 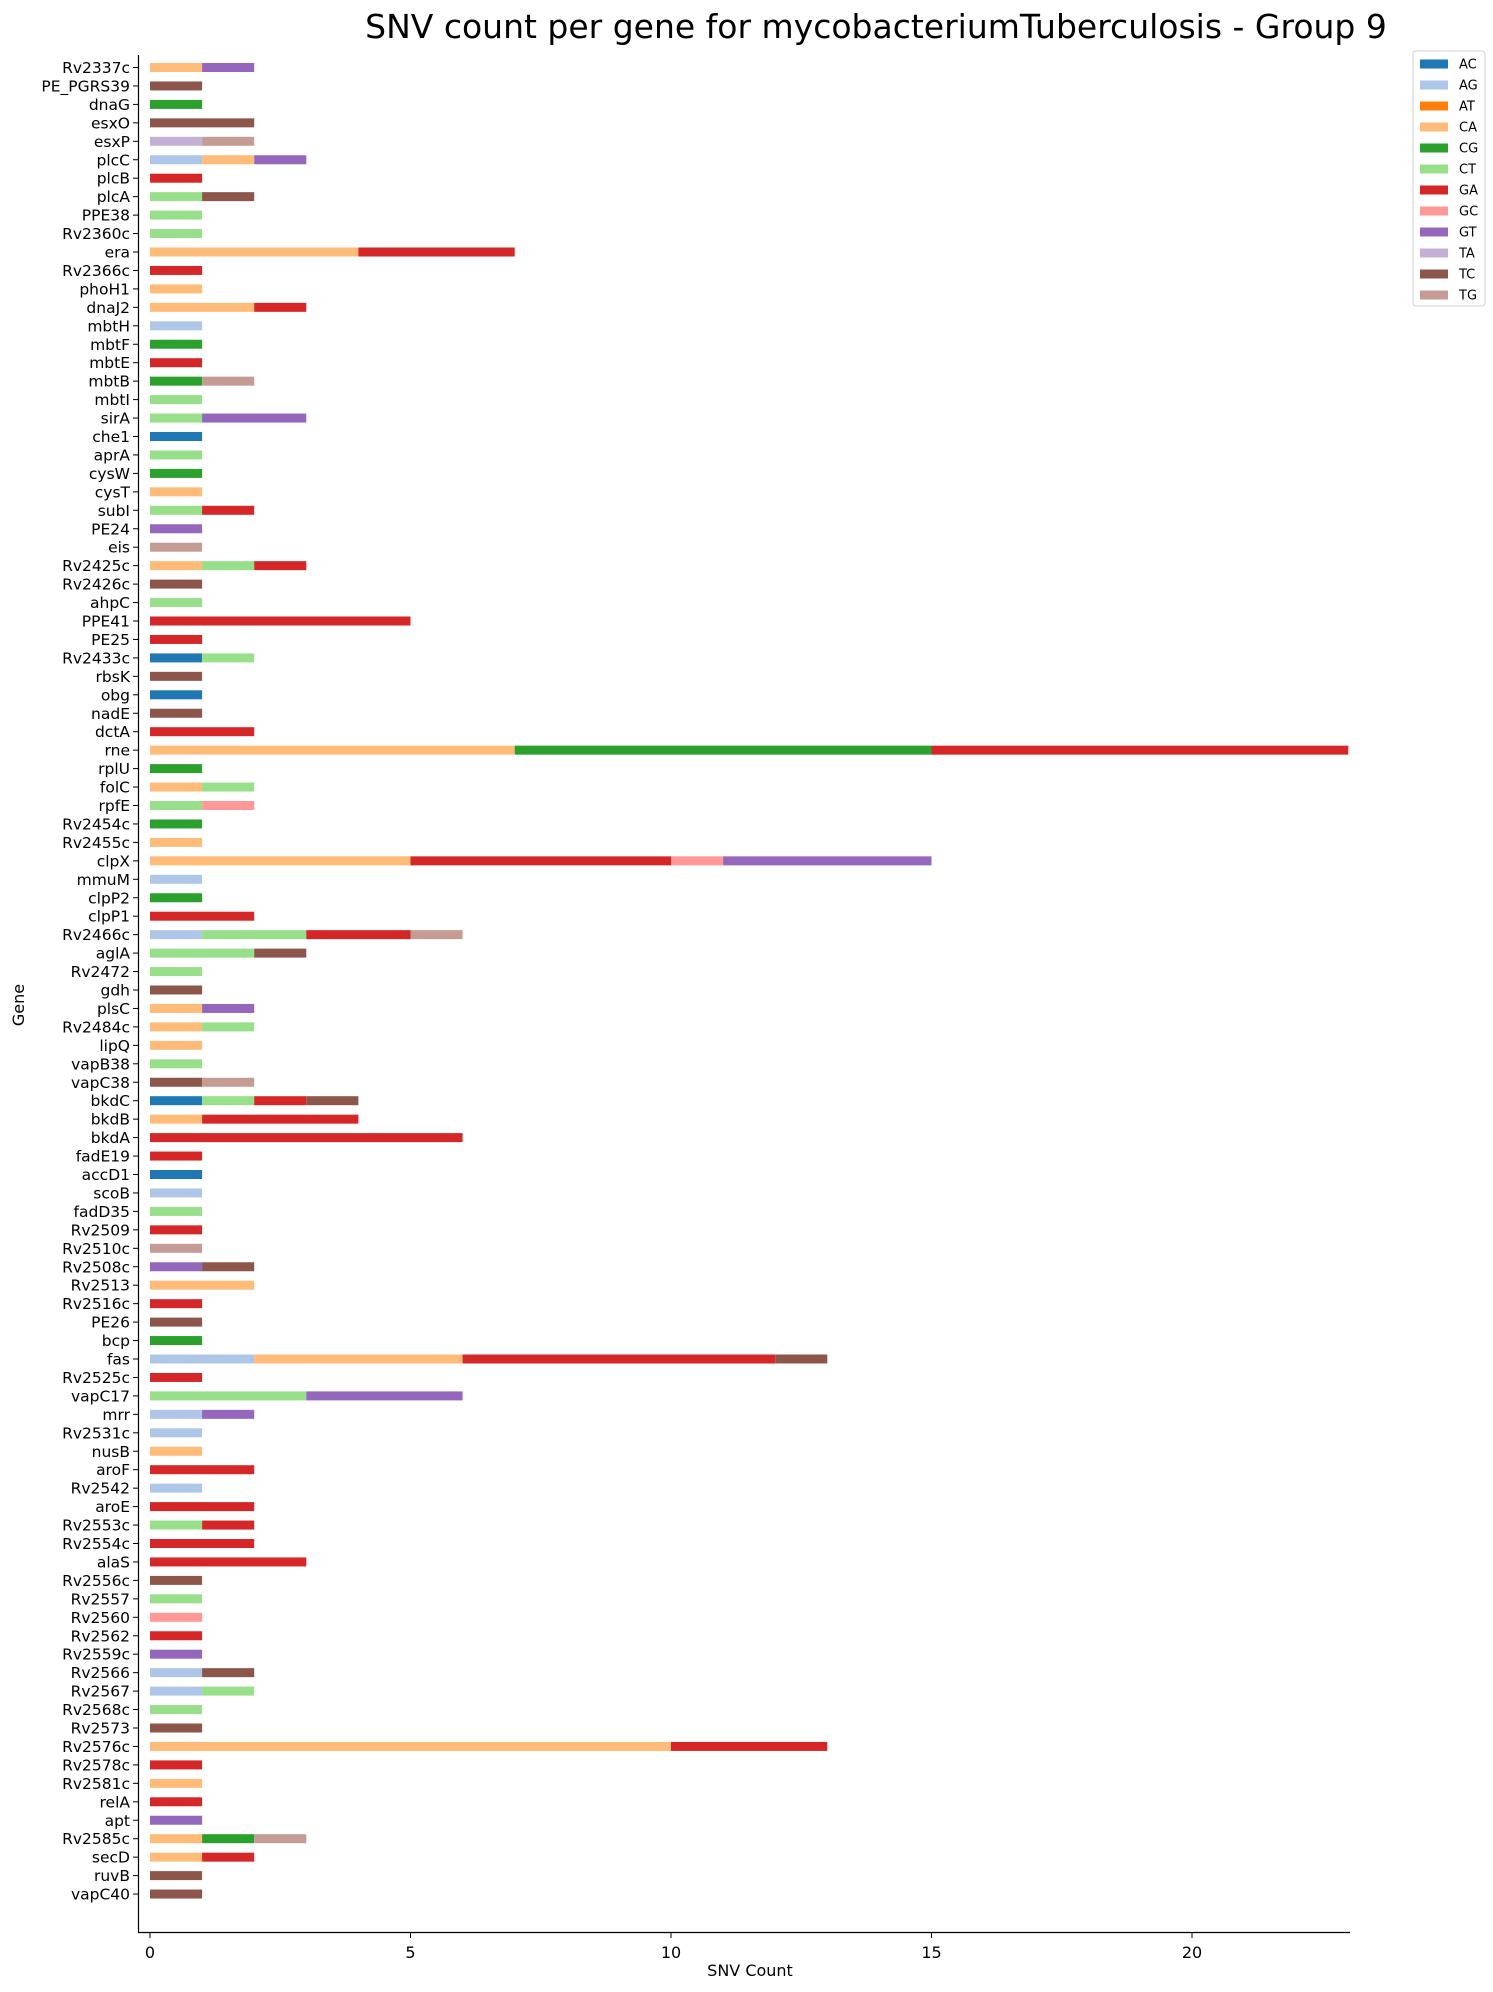 What do you see at coordinates (110, 1323) in the screenshot?
I see `y-tick-label: PE26` at bounding box center [110, 1323].